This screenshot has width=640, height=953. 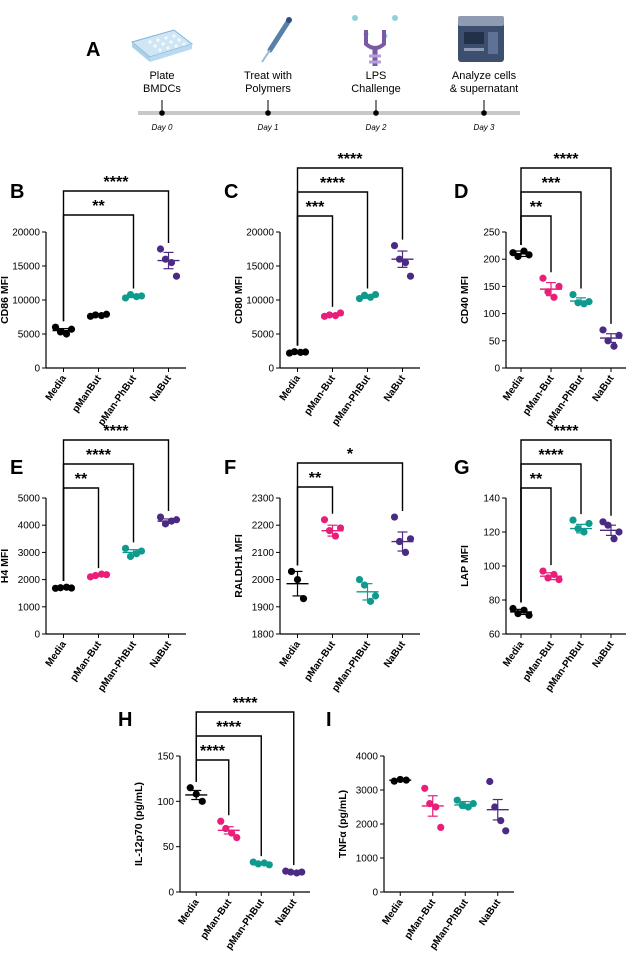 I want to click on panel-label: H, so click(x=125, y=720).